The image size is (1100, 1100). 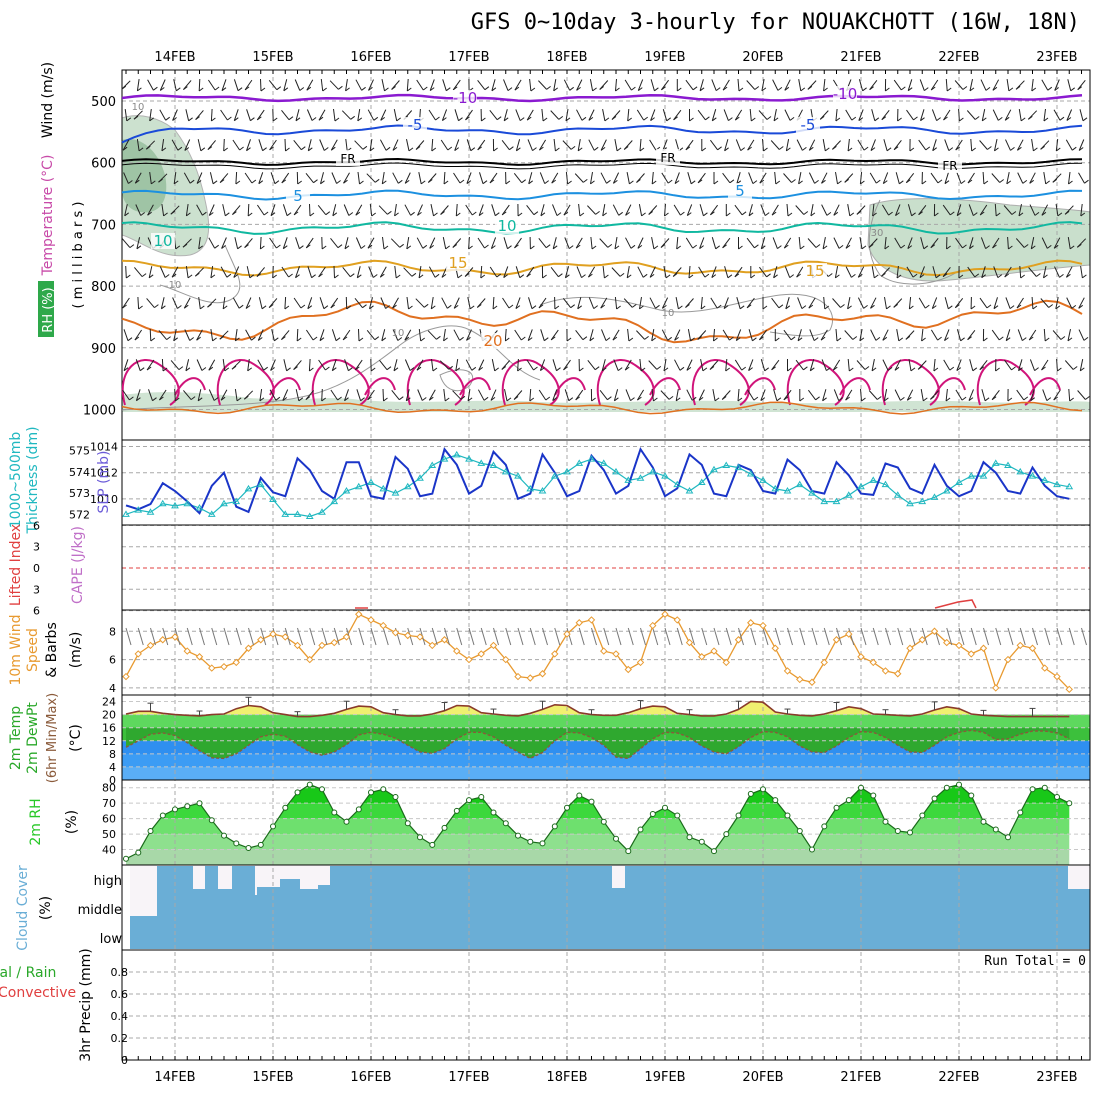 What do you see at coordinates (76, 650) in the screenshot?
I see `wind10-axis-label-4: (m/s)` at bounding box center [76, 650].